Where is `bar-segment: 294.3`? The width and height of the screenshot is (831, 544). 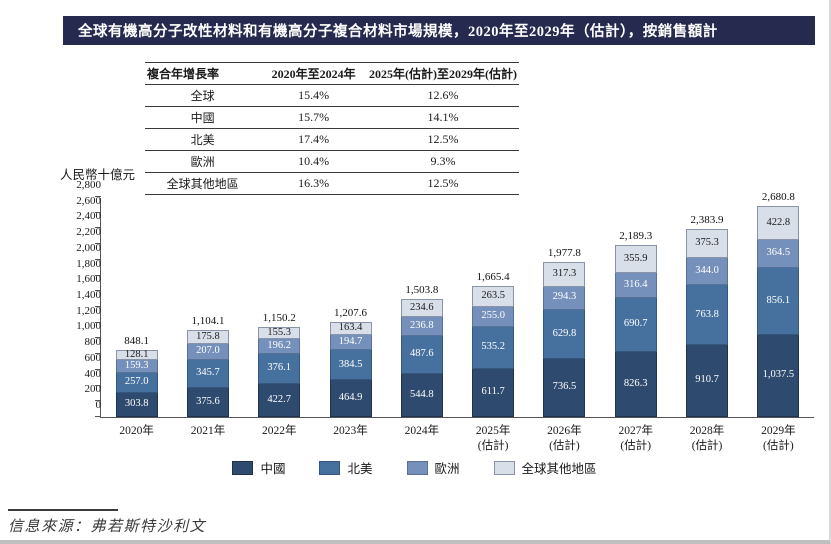 bar-segment: 294.3 is located at coordinates (564, 298).